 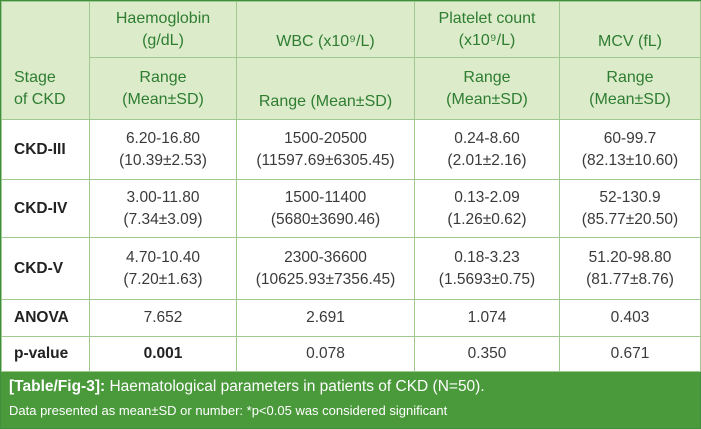 What do you see at coordinates (487, 29) in the screenshot?
I see `col-header-platelet: Platelet count (x10⁹/L)` at bounding box center [487, 29].